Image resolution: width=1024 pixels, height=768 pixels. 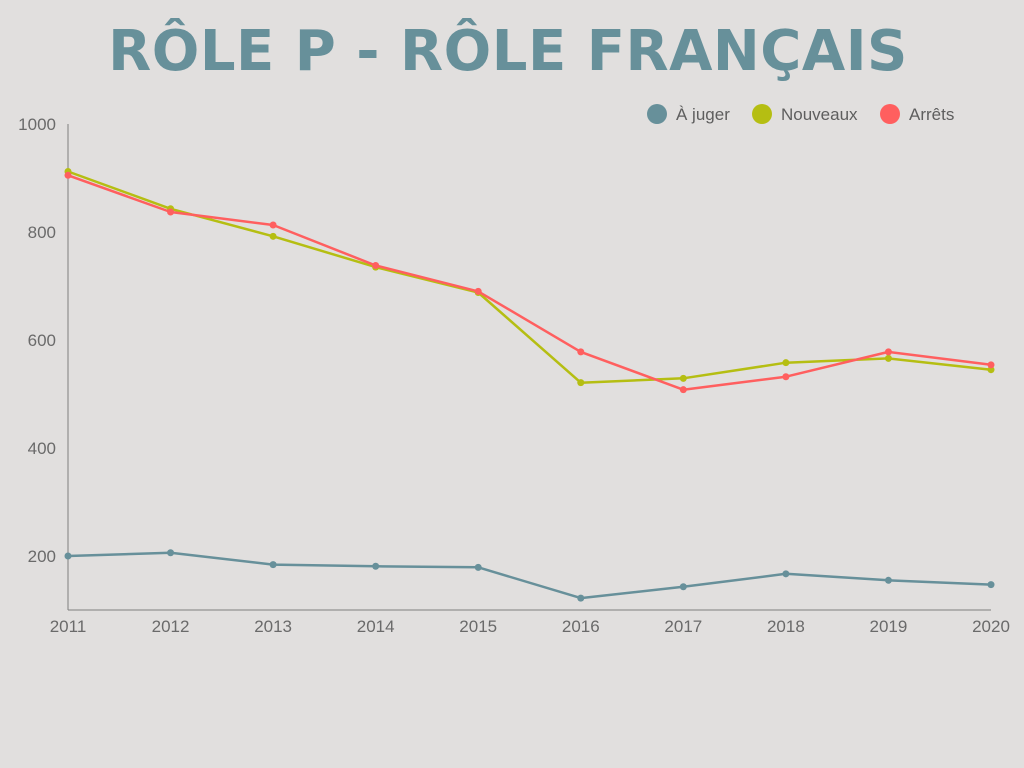 What do you see at coordinates (68, 175) in the screenshot?
I see `data-point-2-2011` at bounding box center [68, 175].